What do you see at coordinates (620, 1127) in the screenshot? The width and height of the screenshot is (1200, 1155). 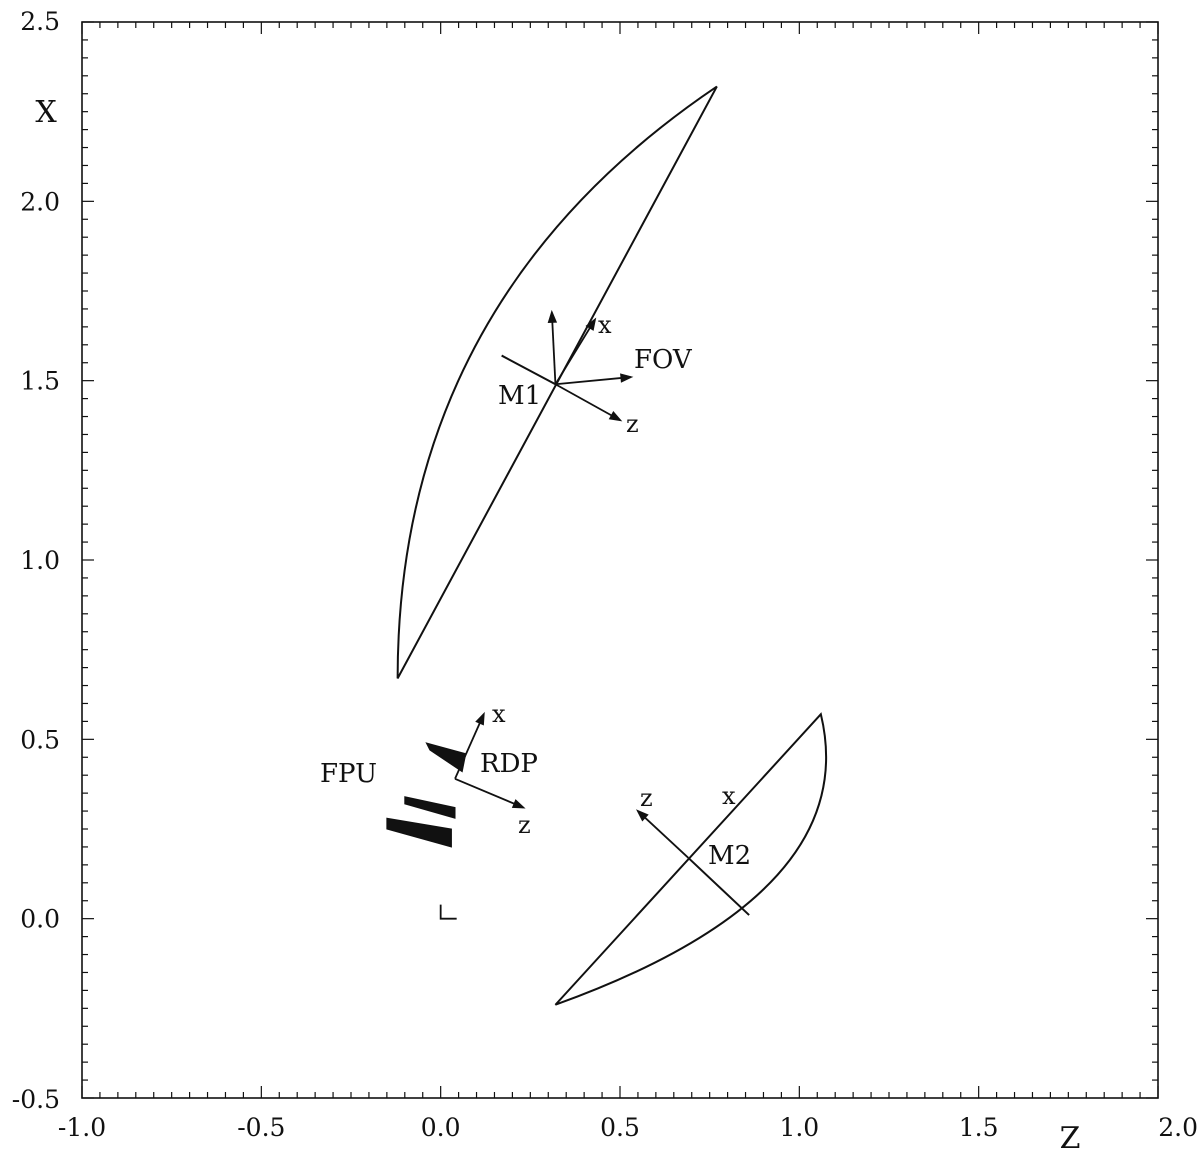 I see `x-tick-label: 0.5` at bounding box center [620, 1127].